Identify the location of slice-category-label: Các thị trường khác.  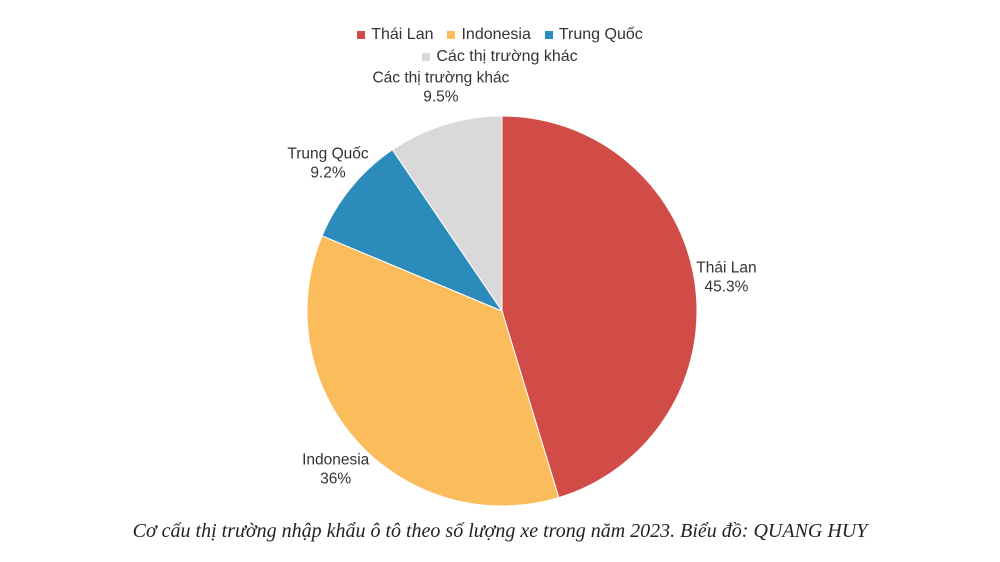
(440, 77).